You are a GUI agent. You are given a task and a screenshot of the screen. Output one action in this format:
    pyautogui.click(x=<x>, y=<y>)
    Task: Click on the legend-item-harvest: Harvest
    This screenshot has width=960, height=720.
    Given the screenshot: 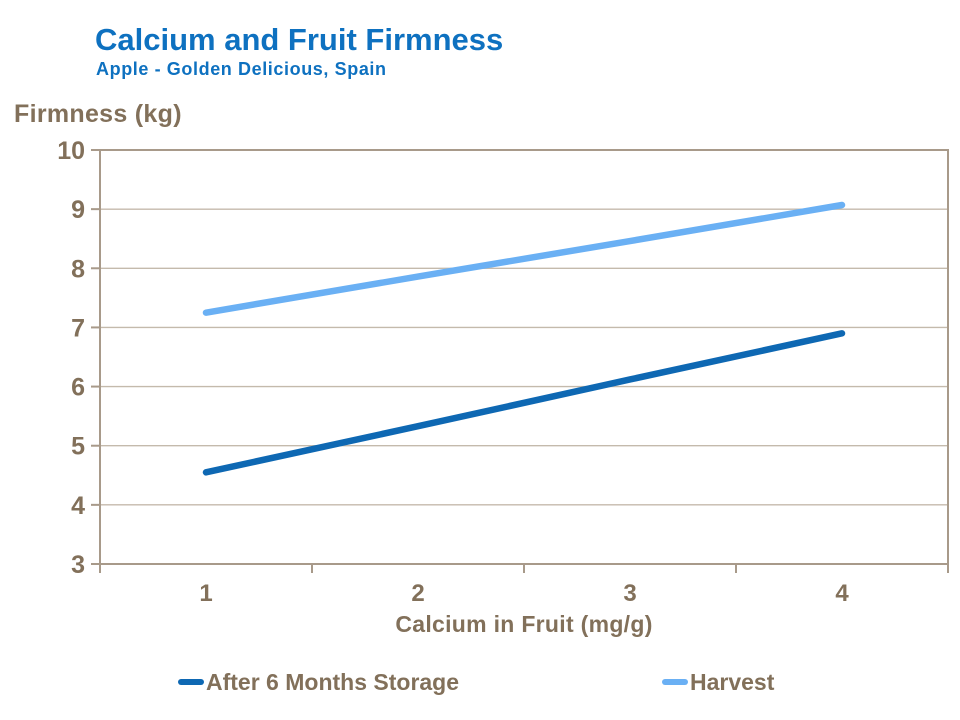 What is the action you would take?
    pyautogui.click(x=718, y=682)
    